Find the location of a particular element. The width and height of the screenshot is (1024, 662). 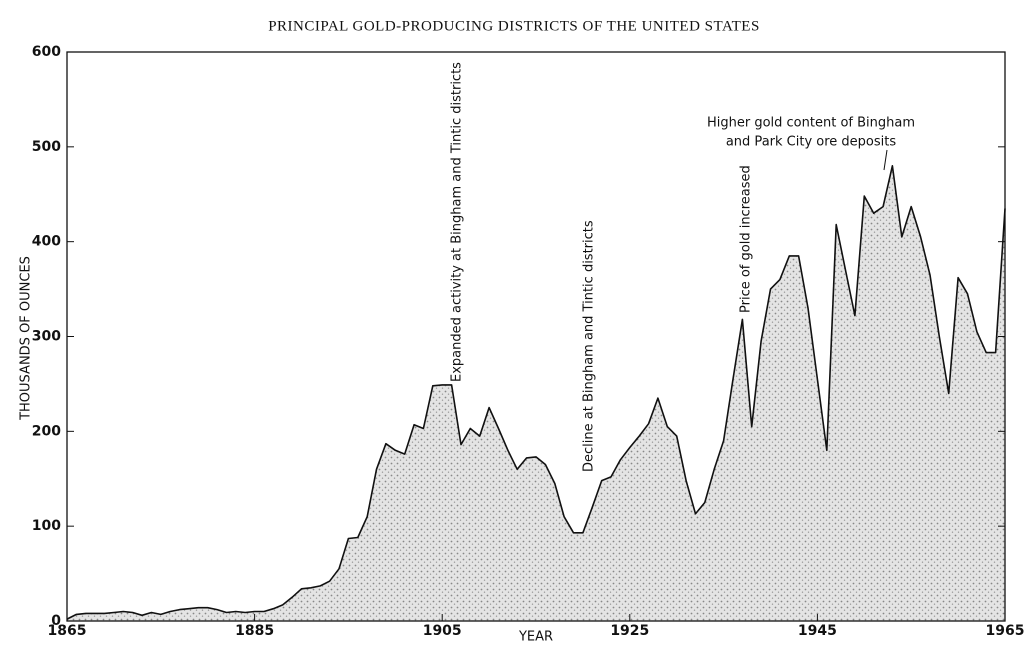

y-tick-label: 0 is located at coordinates (56, 621).